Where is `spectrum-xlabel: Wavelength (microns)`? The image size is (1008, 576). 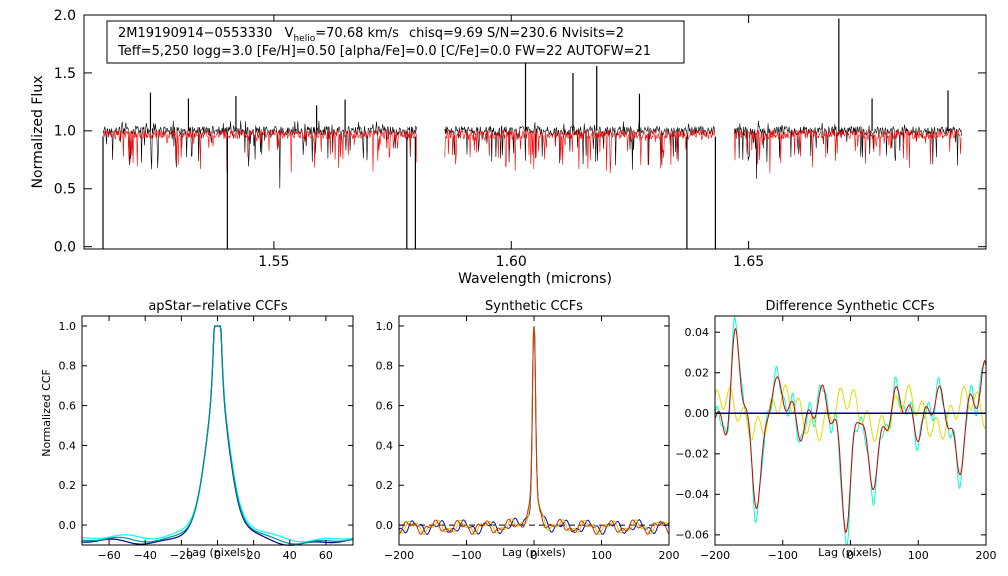
spectrum-xlabel: Wavelength (microns) is located at coordinates (535, 279).